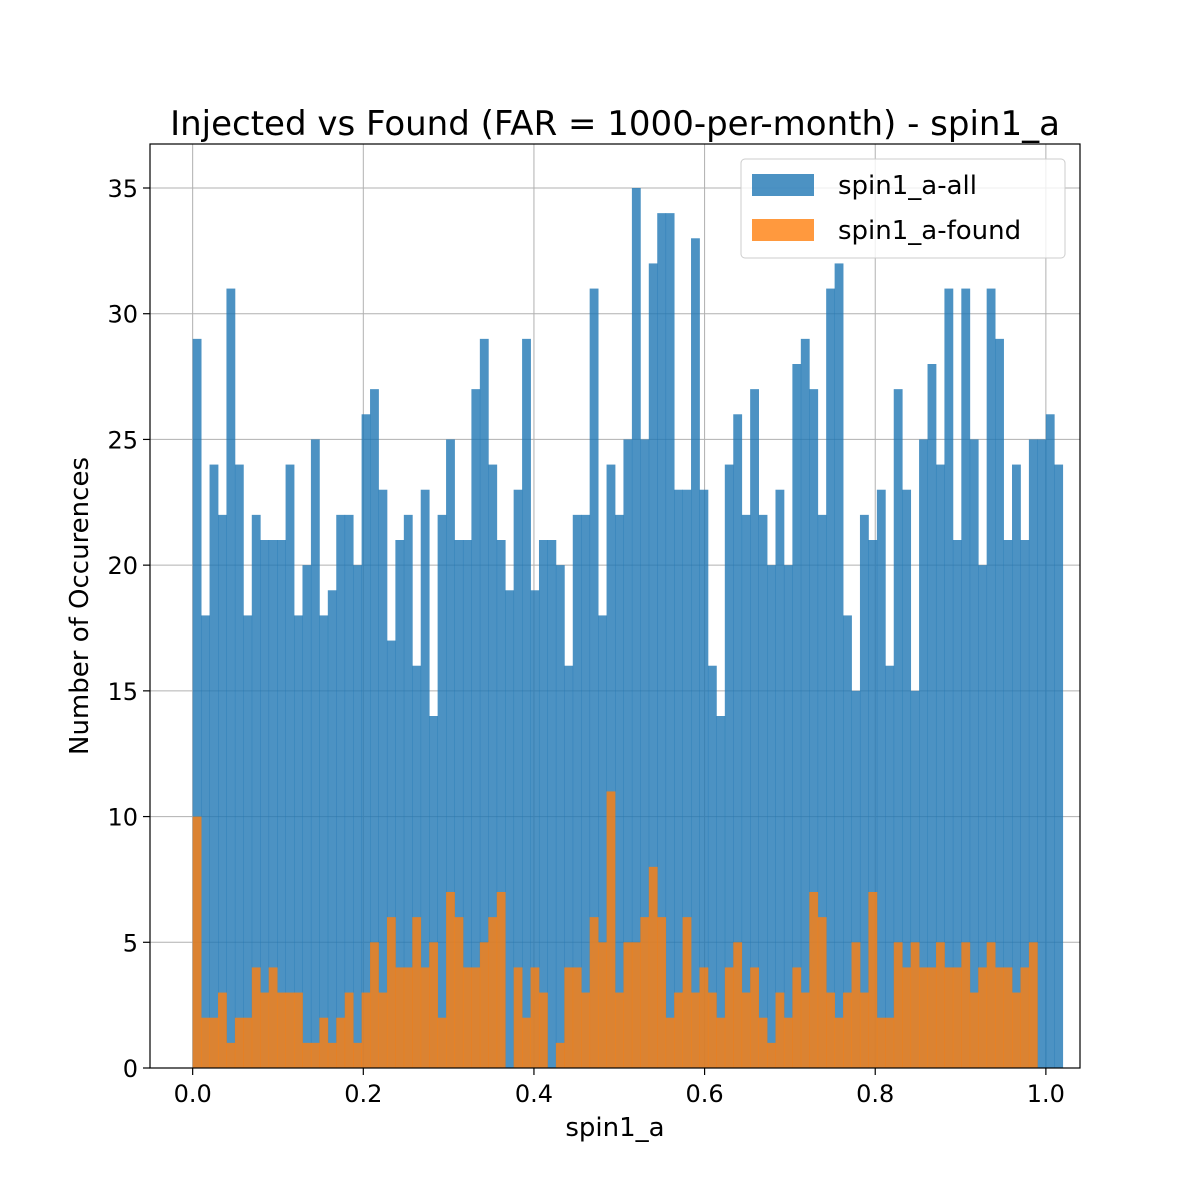 The image size is (1200, 1200). What do you see at coordinates (130, 943) in the screenshot?
I see `y-tick-label: 5` at bounding box center [130, 943].